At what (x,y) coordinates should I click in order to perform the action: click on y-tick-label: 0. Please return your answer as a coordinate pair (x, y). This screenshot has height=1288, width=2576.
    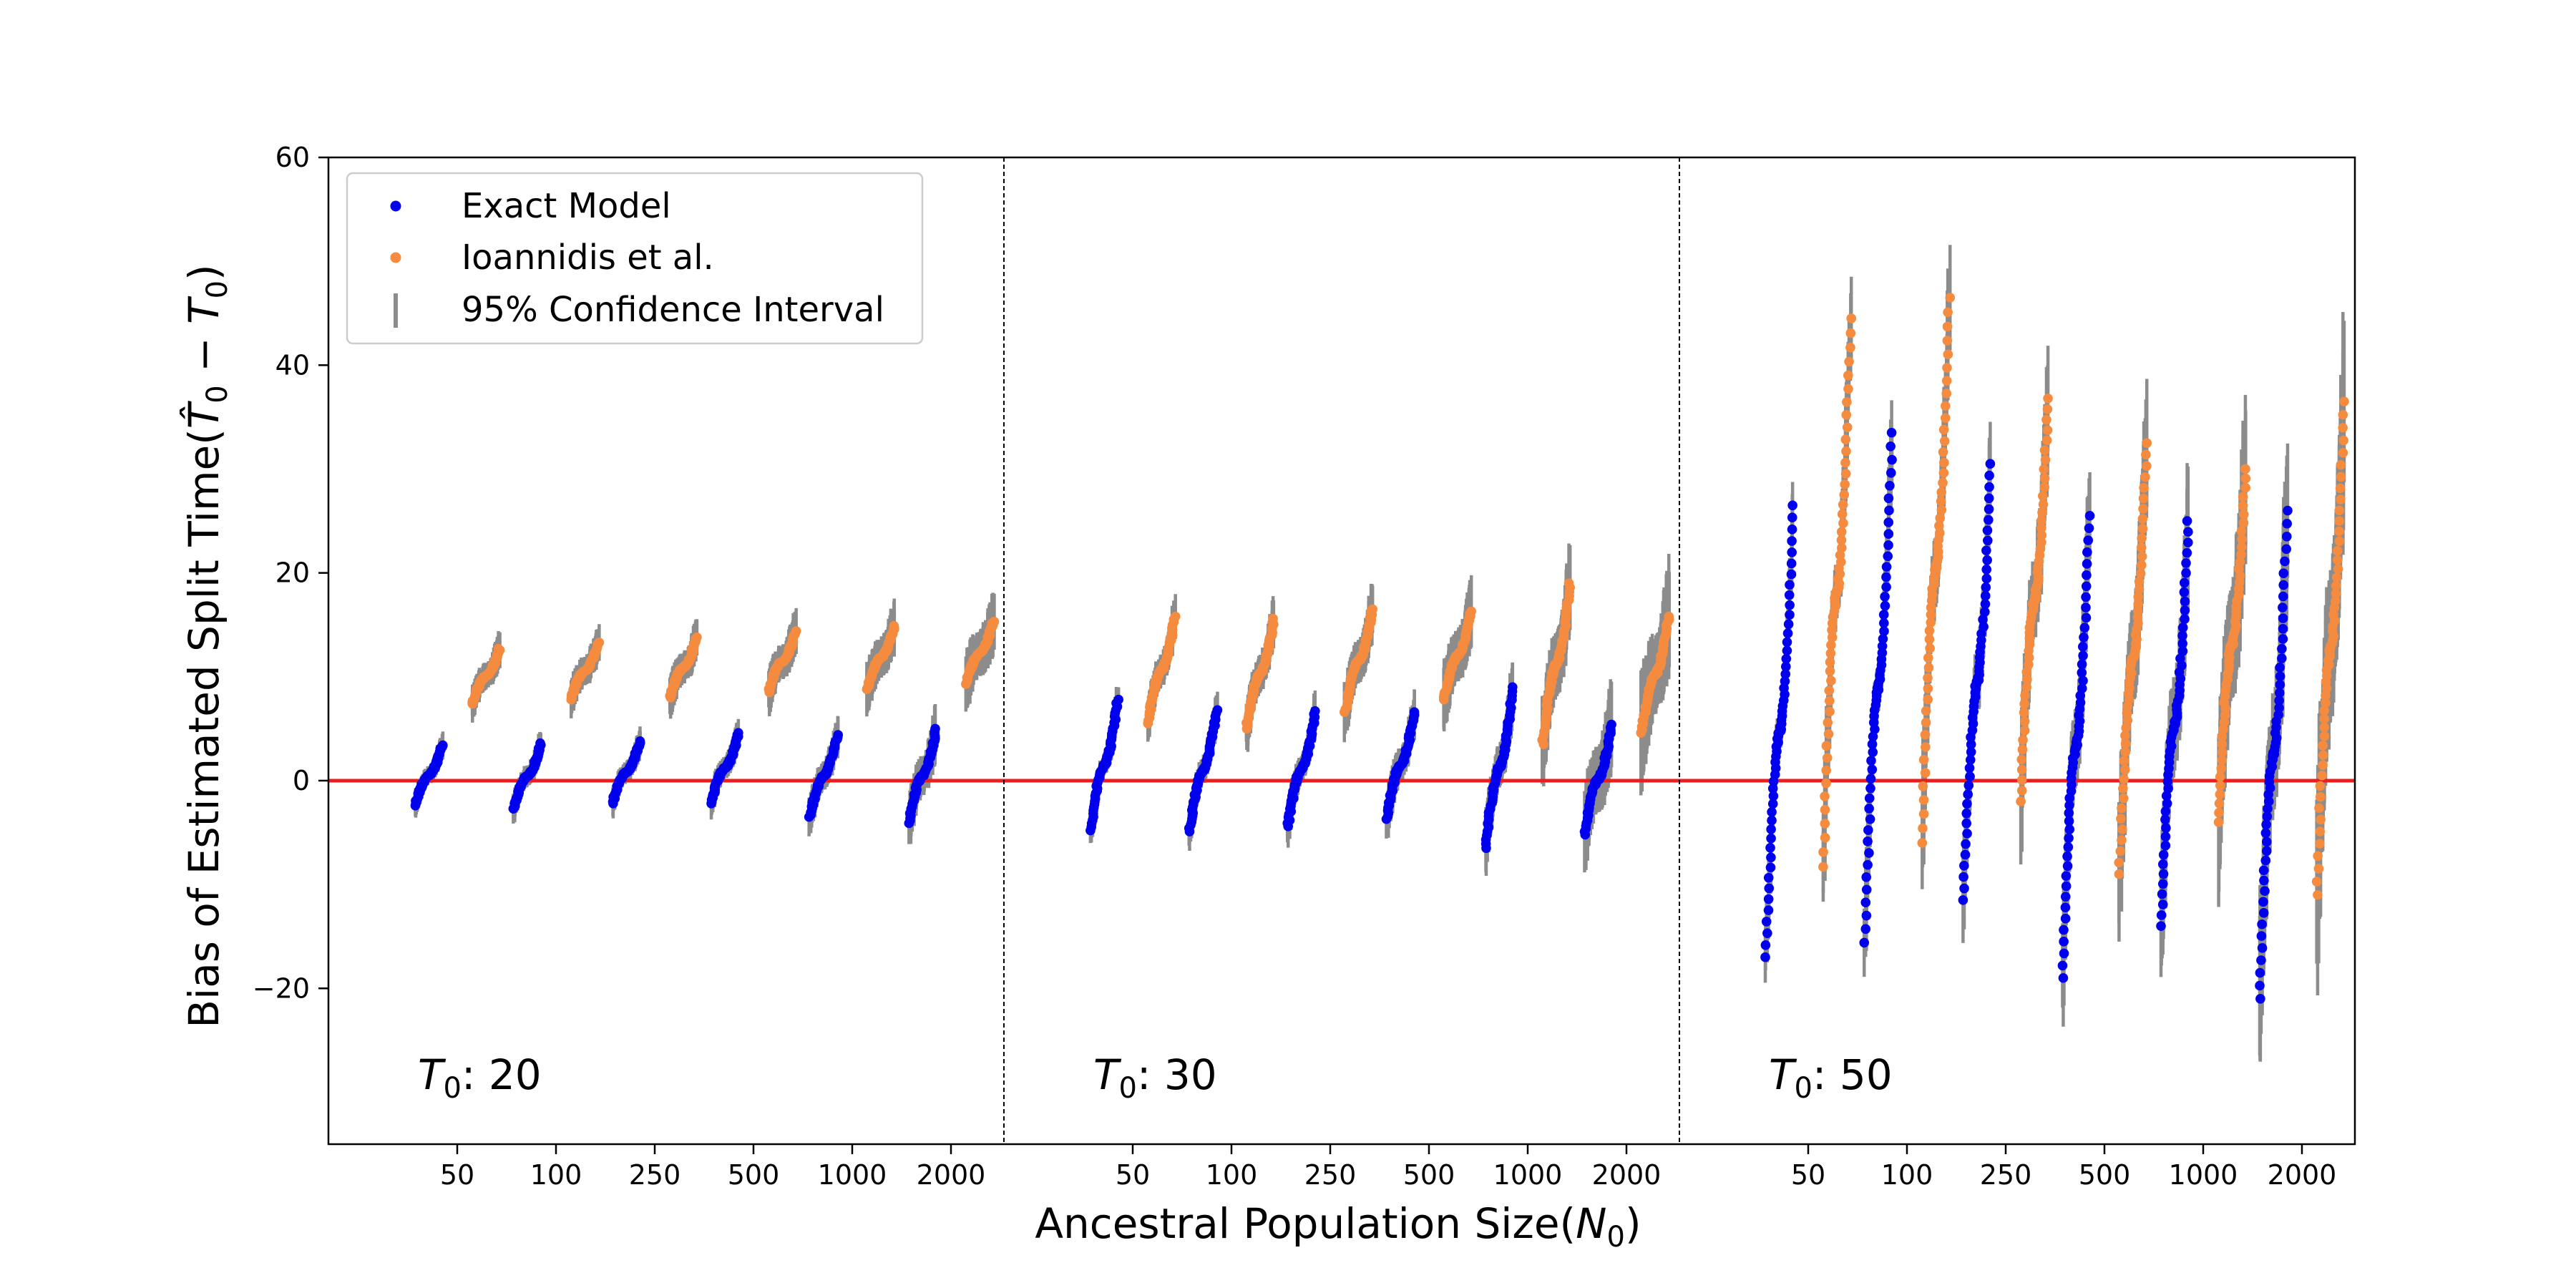
    Looking at the image, I should click on (301, 780).